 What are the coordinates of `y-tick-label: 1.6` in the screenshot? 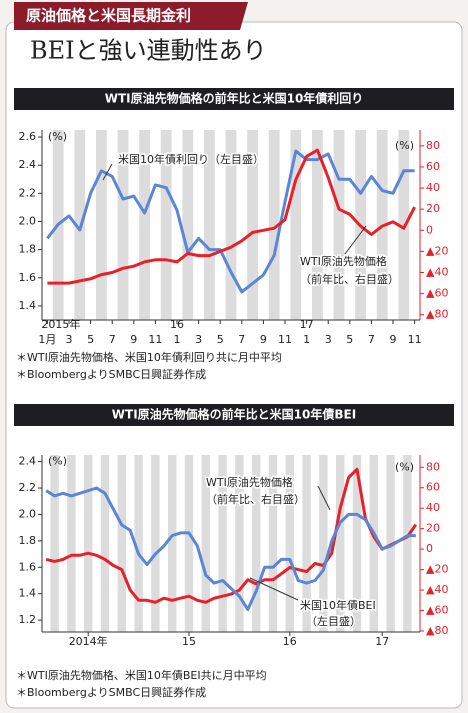 It's located at (28, 277).